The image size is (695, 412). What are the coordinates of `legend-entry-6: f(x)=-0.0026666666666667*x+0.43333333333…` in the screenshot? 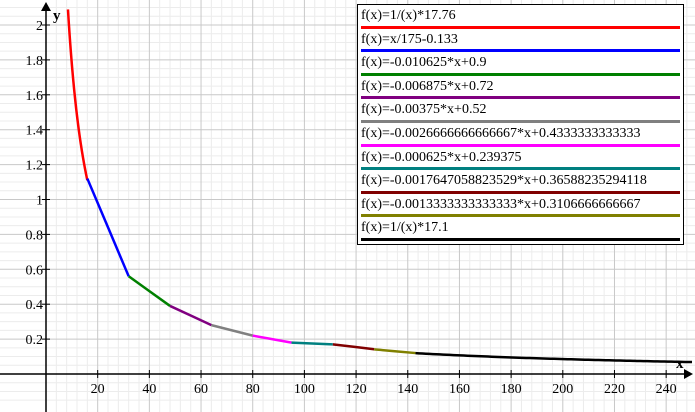 It's located at (520, 137).